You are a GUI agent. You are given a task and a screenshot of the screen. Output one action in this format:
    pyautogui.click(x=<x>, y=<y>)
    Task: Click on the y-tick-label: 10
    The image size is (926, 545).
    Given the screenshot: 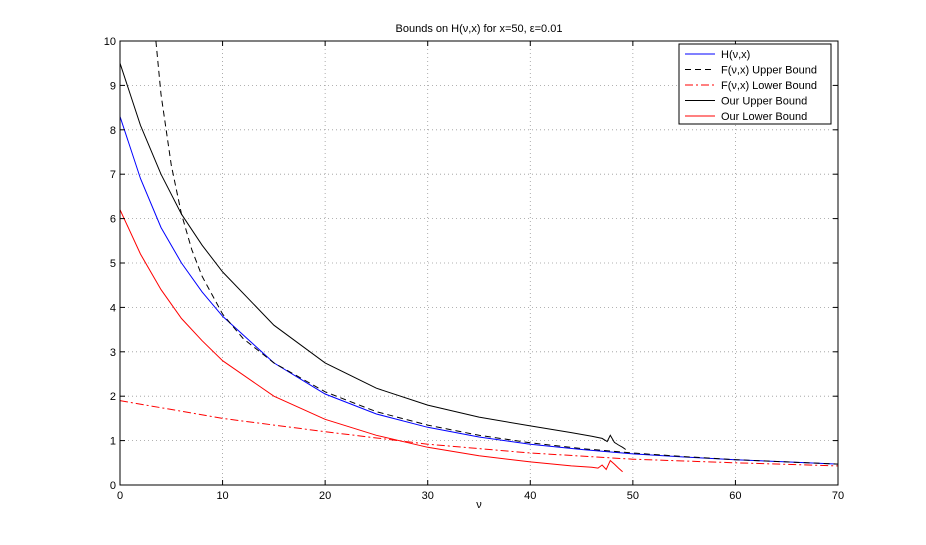 What is the action you would take?
    pyautogui.click(x=110, y=42)
    